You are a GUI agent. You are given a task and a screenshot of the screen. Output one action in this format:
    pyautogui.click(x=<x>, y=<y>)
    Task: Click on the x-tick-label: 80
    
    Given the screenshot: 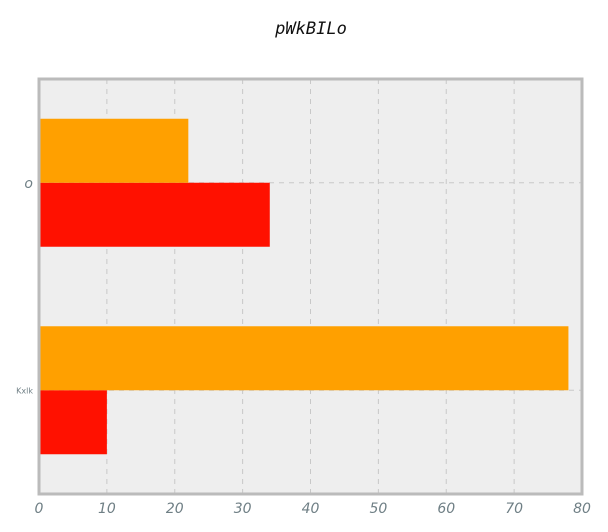 What is the action you would take?
    pyautogui.click(x=582, y=509)
    